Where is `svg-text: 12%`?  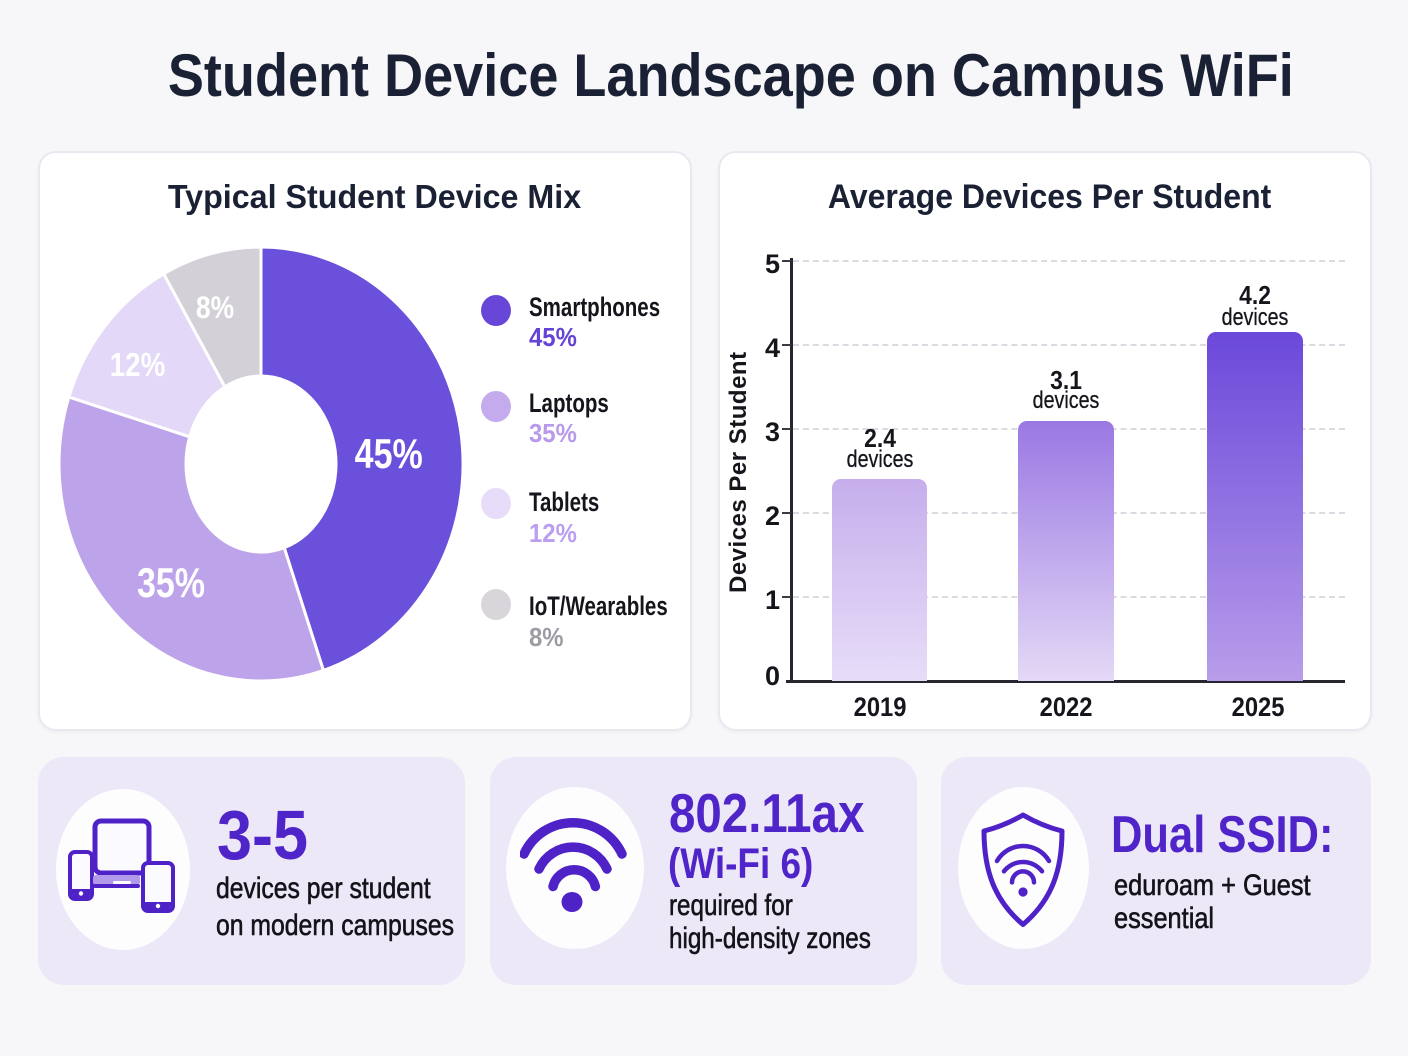
svg-text: 12% is located at coordinates (137, 365).